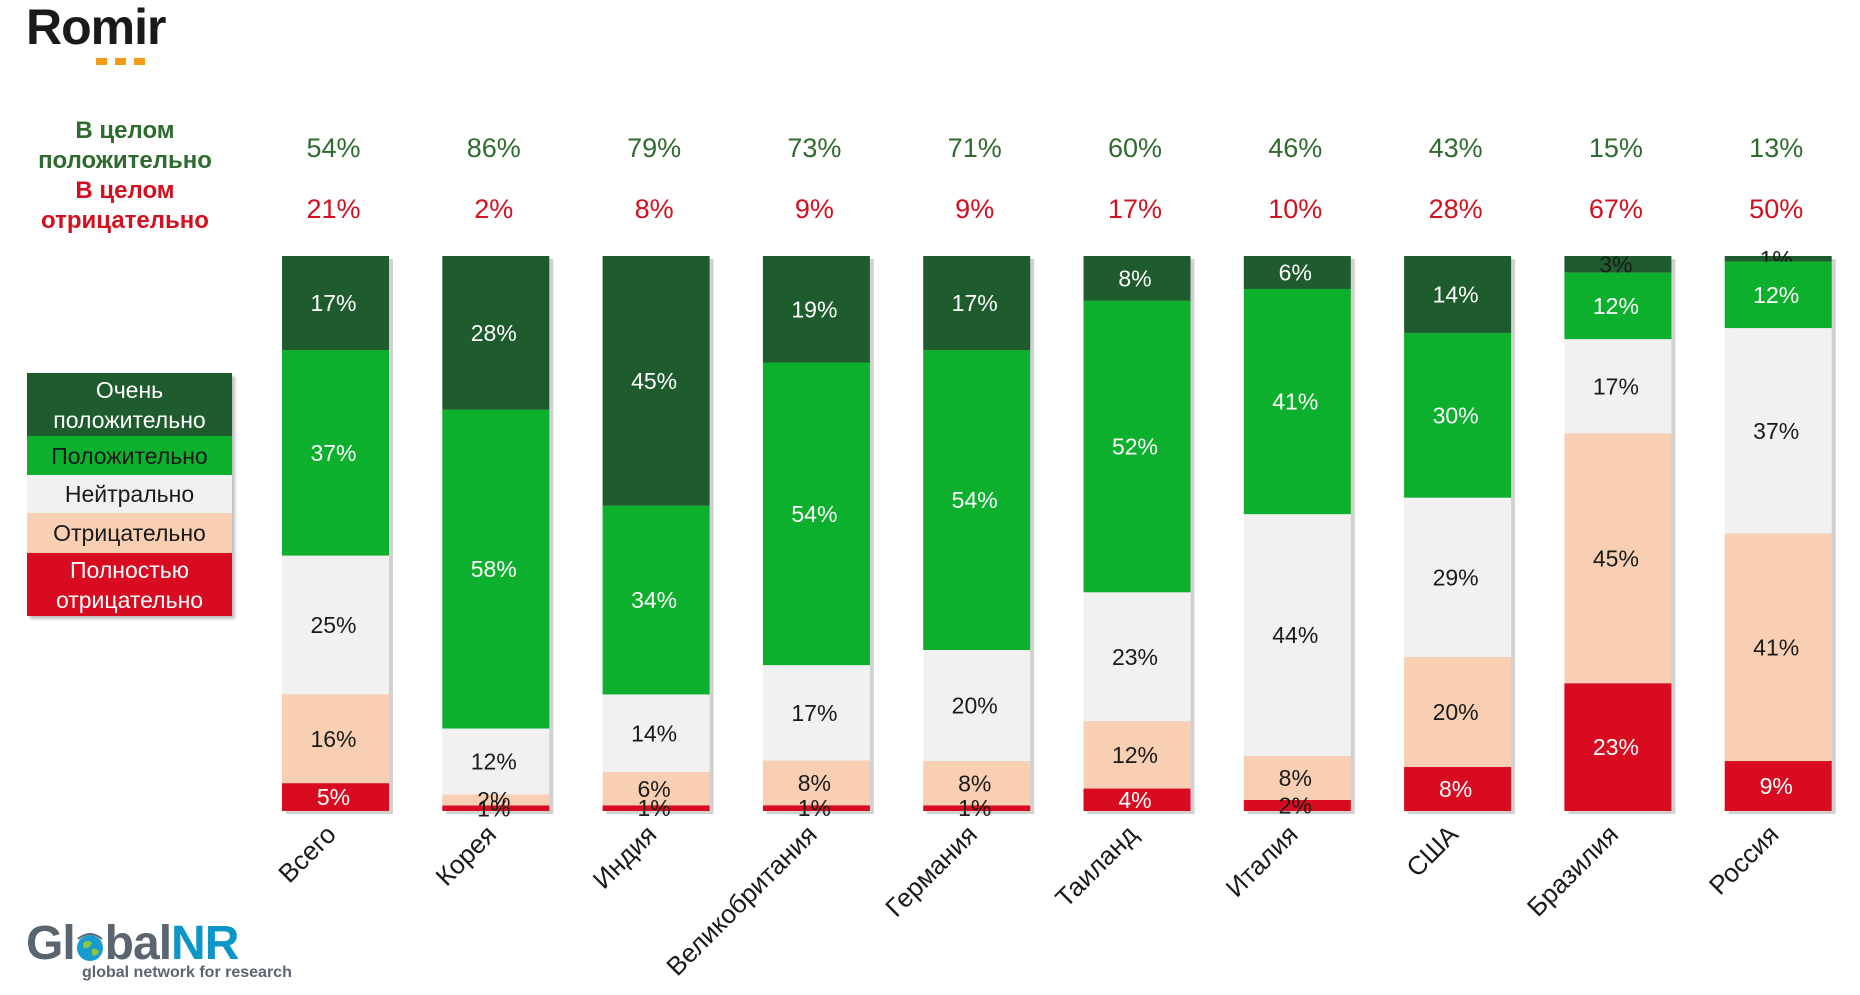 This screenshot has width=1860, height=995. I want to click on romir-logo: Romir, so click(96, 32).